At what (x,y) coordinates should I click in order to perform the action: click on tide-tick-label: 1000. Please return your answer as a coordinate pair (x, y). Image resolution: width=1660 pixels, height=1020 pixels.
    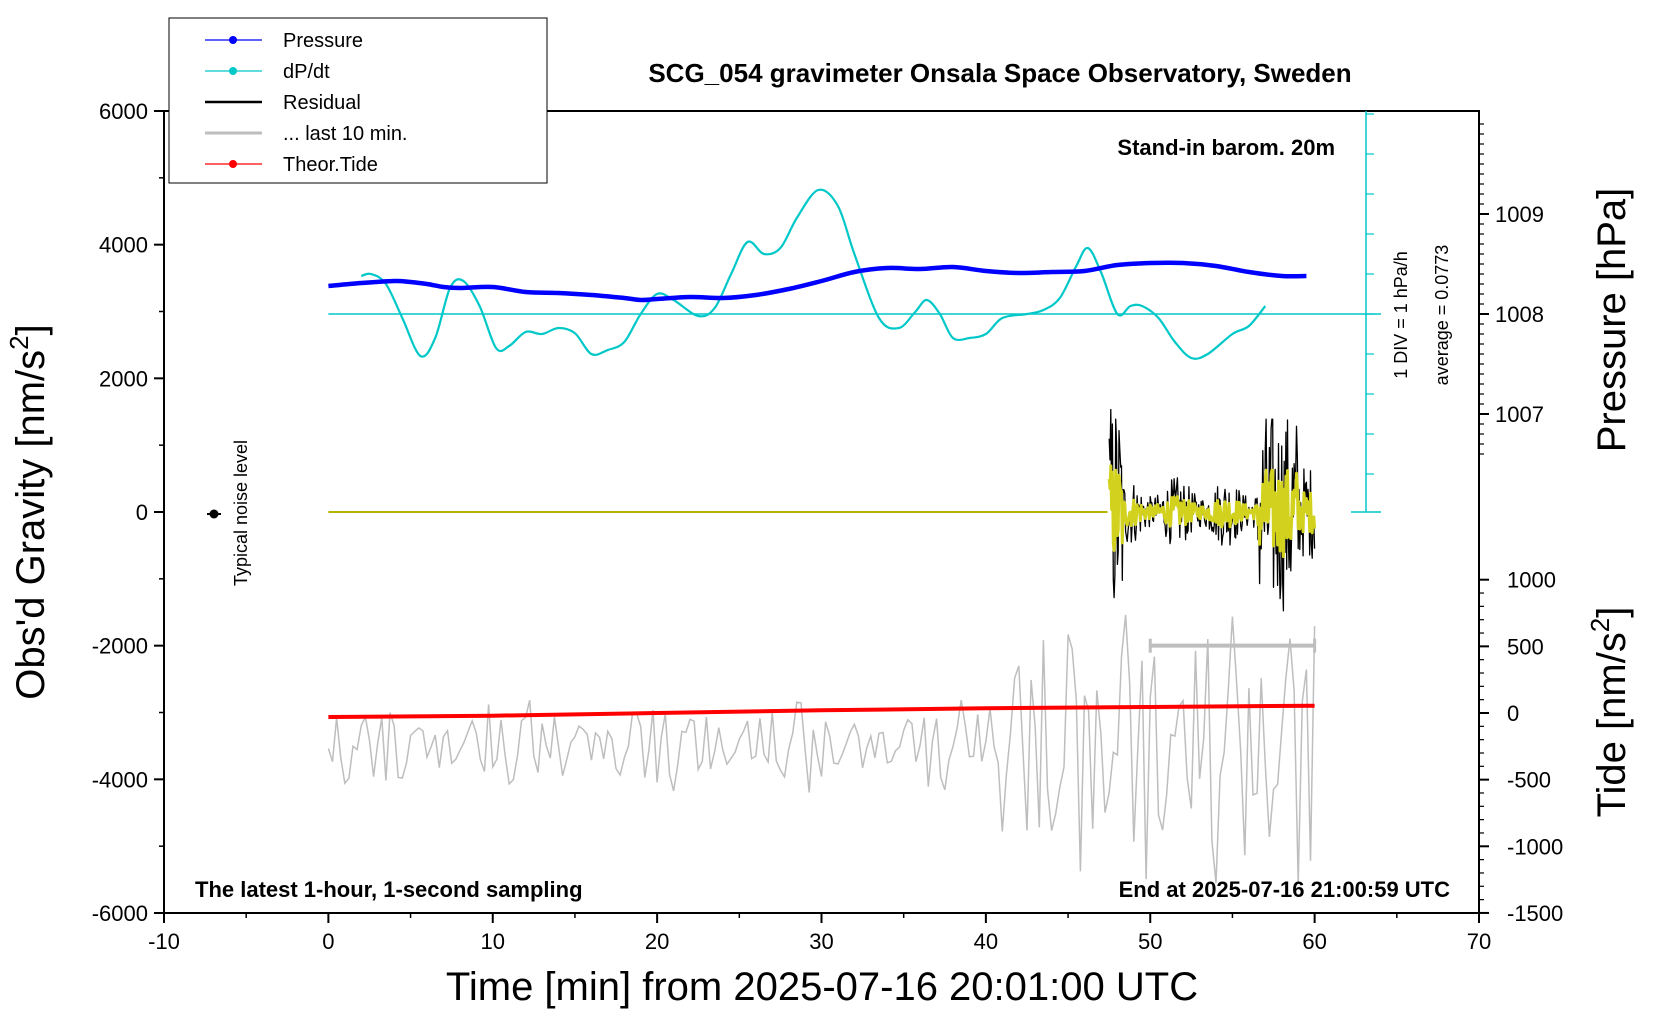
    Looking at the image, I should click on (1531, 580).